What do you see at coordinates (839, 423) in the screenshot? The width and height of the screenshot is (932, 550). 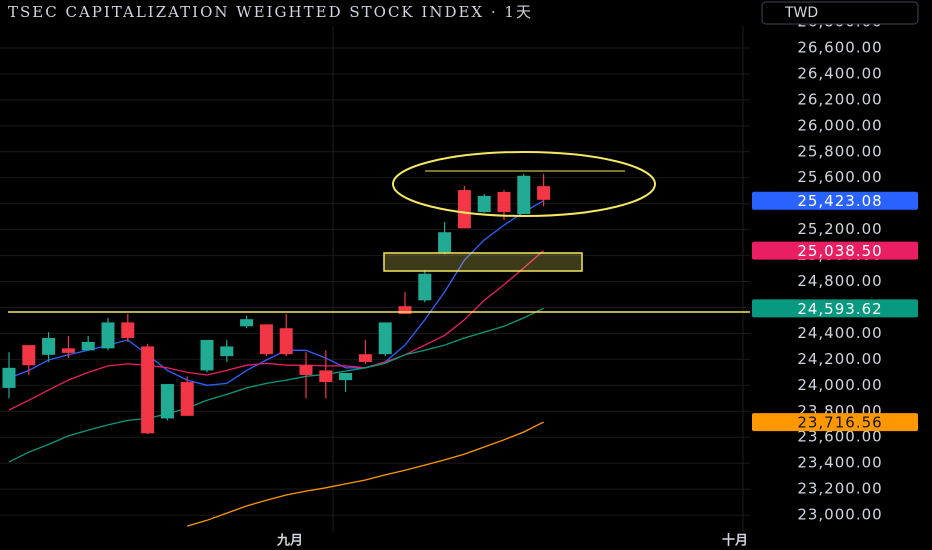 I see `price-badge-label: 23,716.56` at bounding box center [839, 423].